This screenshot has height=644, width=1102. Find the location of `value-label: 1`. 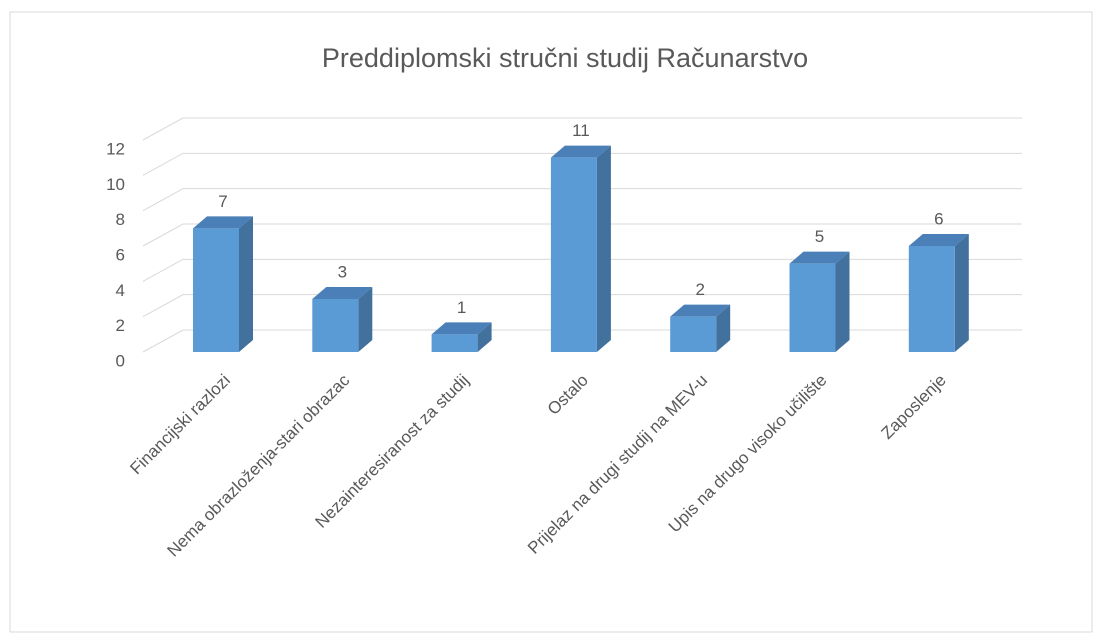

value-label: 1 is located at coordinates (461, 307).